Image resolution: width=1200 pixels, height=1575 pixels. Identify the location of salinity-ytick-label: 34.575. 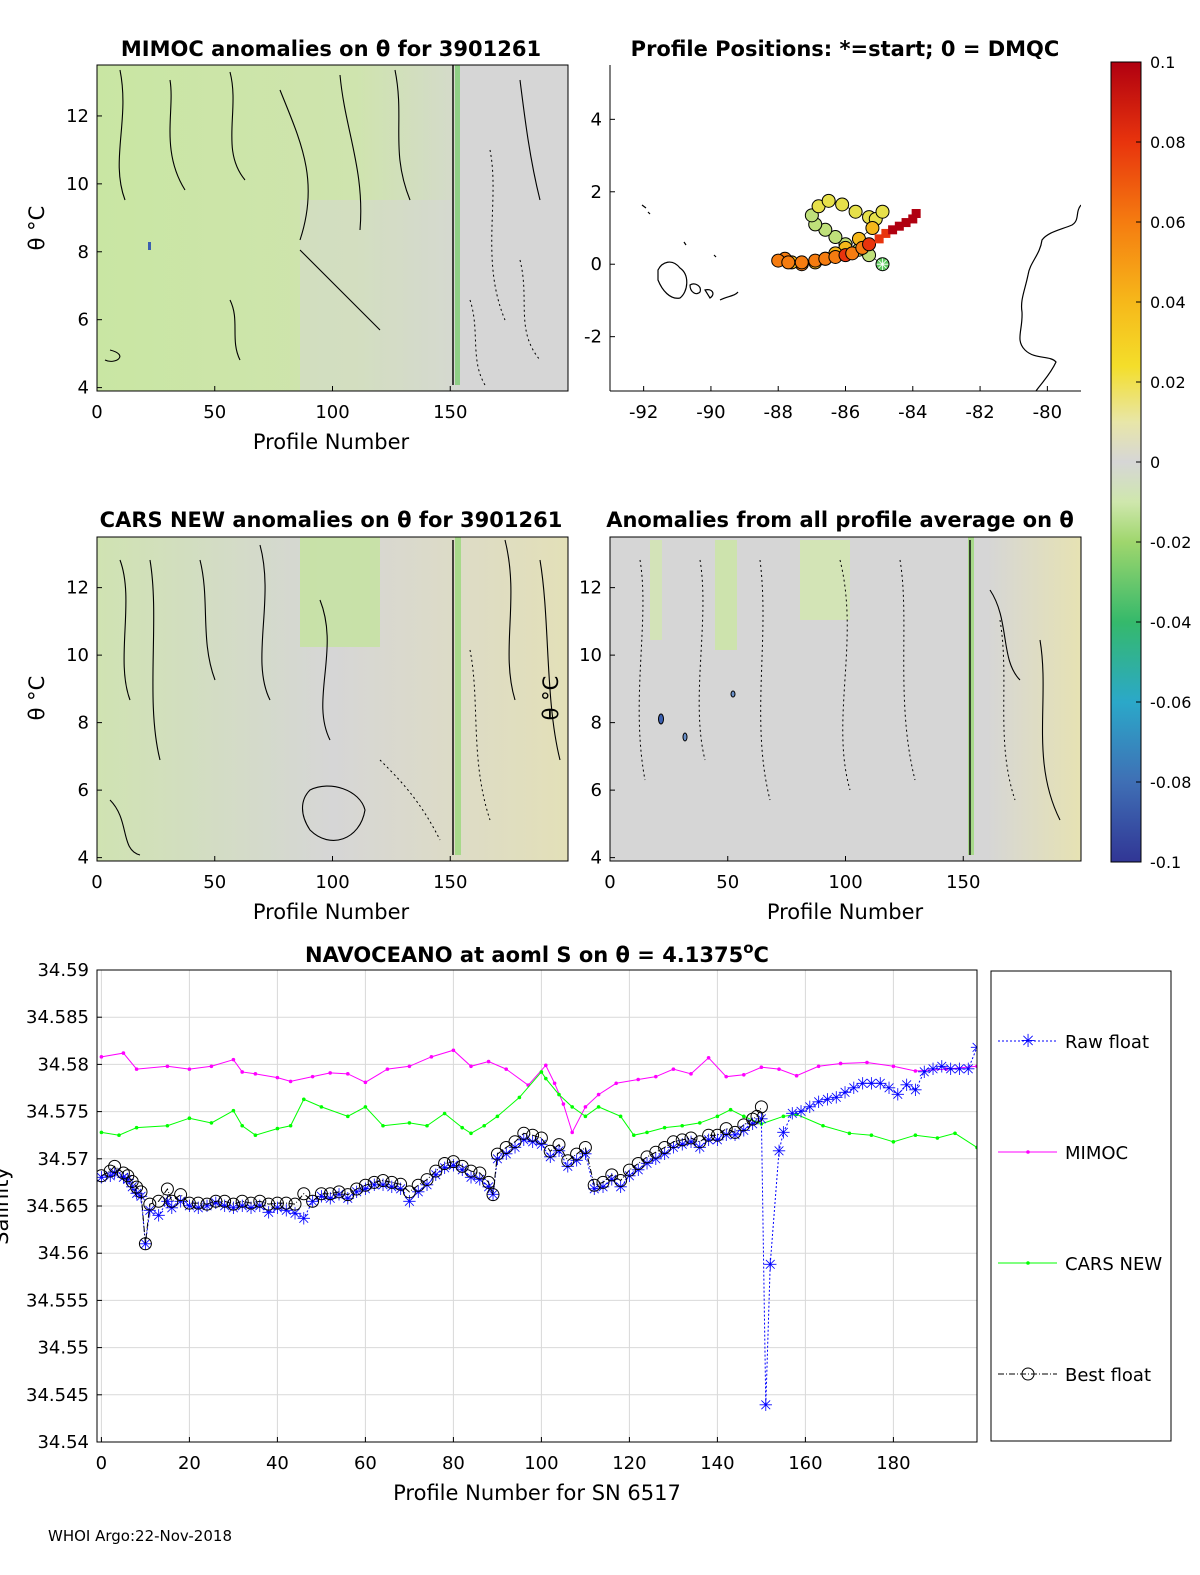
(57, 1112).